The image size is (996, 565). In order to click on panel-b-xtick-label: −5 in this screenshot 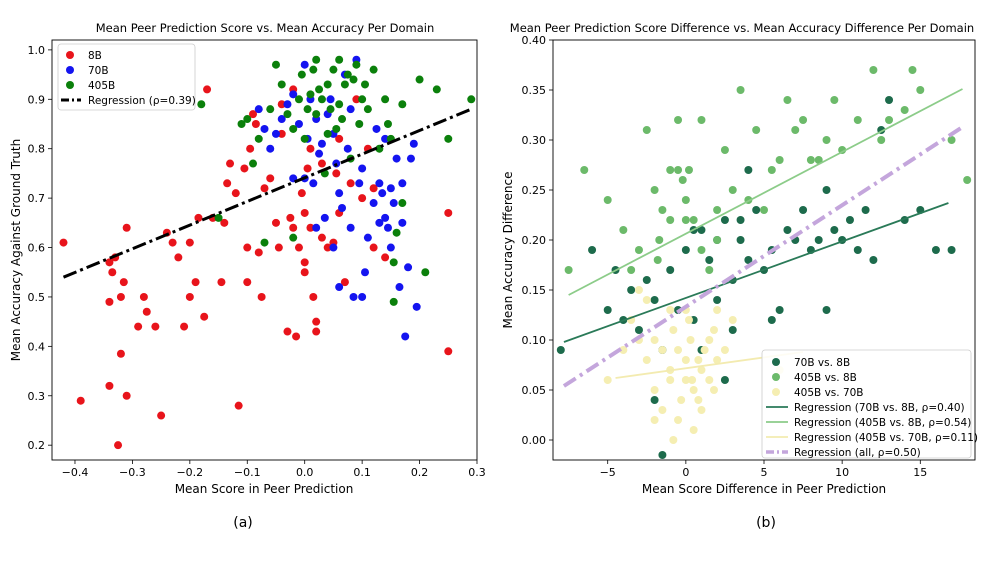, I will do `click(608, 472)`.